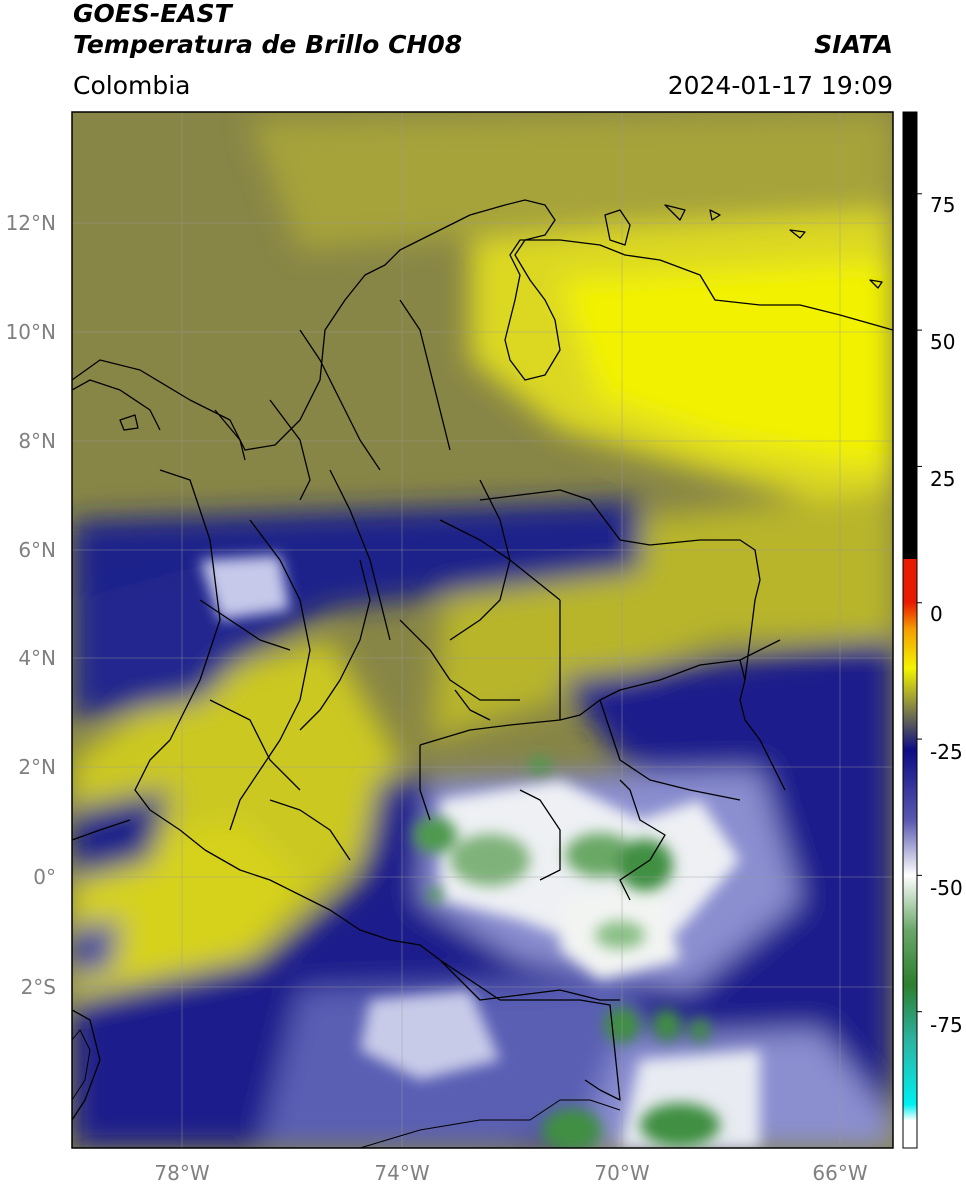  What do you see at coordinates (946, 752) in the screenshot?
I see `colorbar-tick-minus25: -25` at bounding box center [946, 752].